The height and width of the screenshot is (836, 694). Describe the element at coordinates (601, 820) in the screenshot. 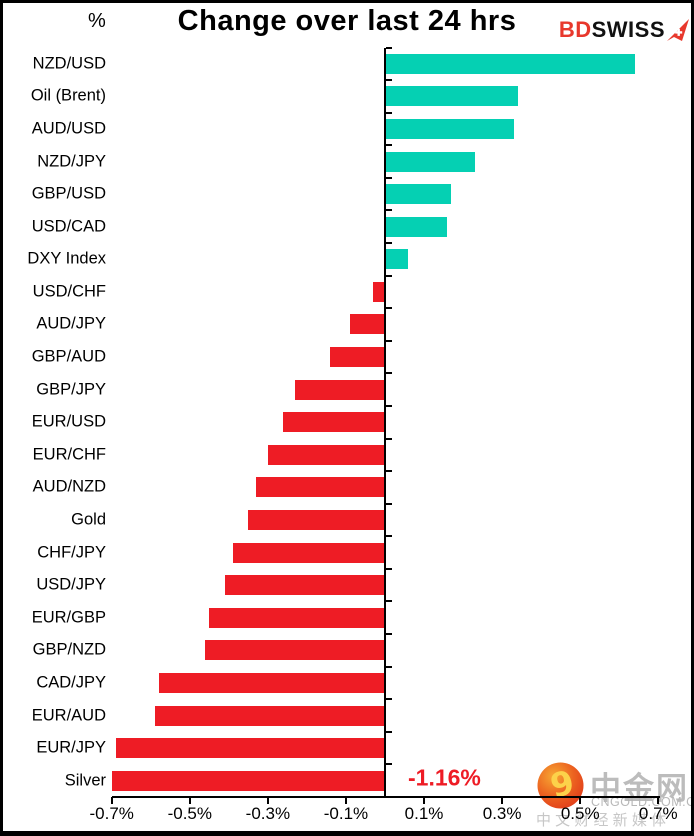

I see `watermark-tagline: 中 文 财 经 新 媒 体` at that location.